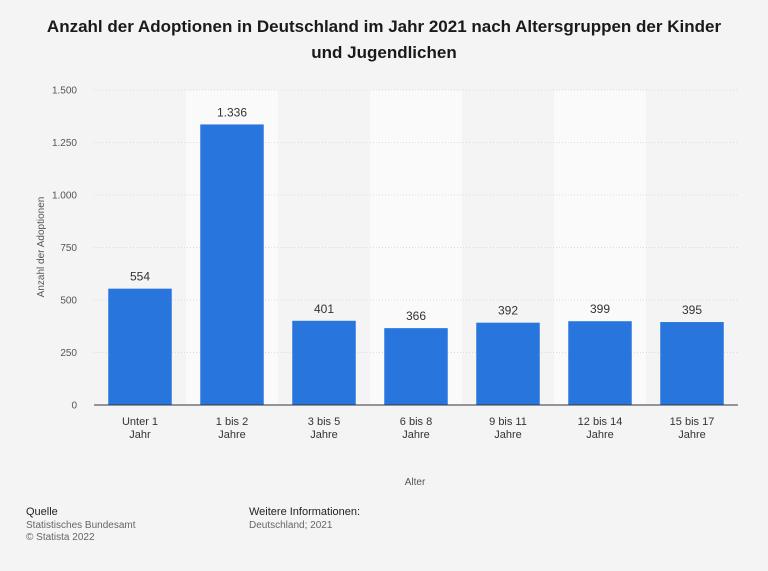 The height and width of the screenshot is (571, 768). Describe the element at coordinates (68, 353) in the screenshot. I see `y-tick-label: 250` at that location.